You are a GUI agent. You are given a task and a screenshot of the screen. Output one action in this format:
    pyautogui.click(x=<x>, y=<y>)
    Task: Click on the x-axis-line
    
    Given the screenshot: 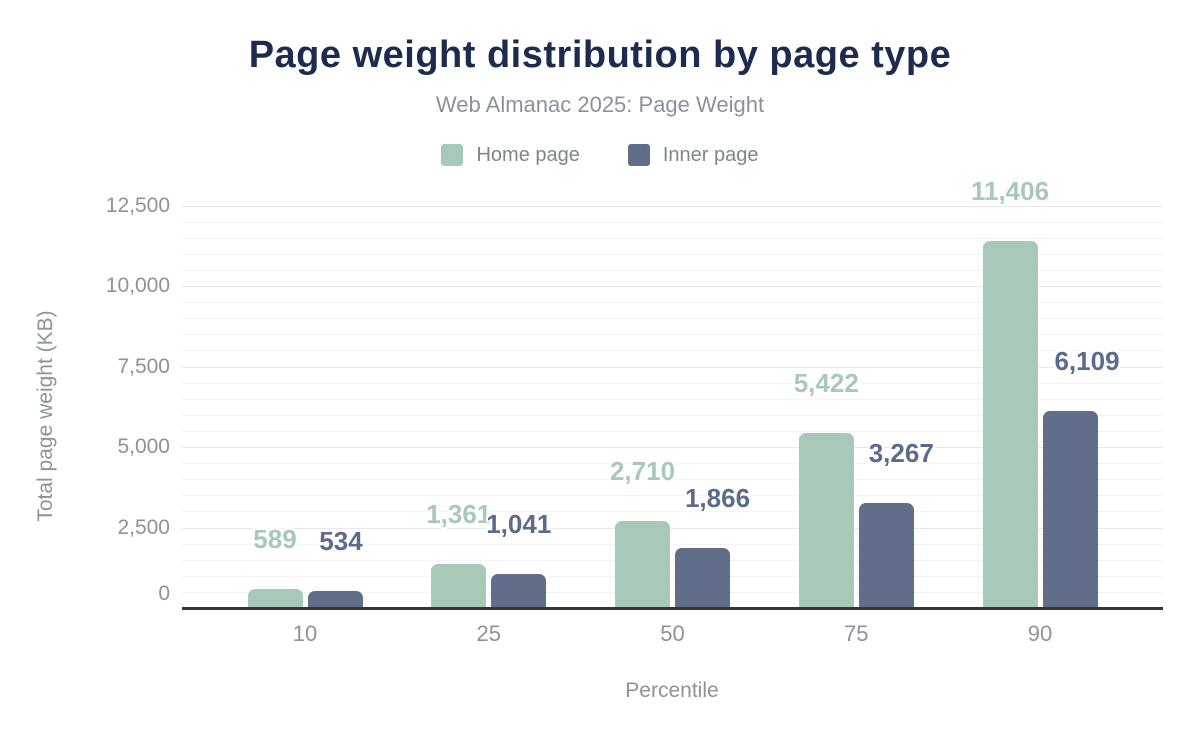 What is the action you would take?
    pyautogui.click(x=672, y=608)
    